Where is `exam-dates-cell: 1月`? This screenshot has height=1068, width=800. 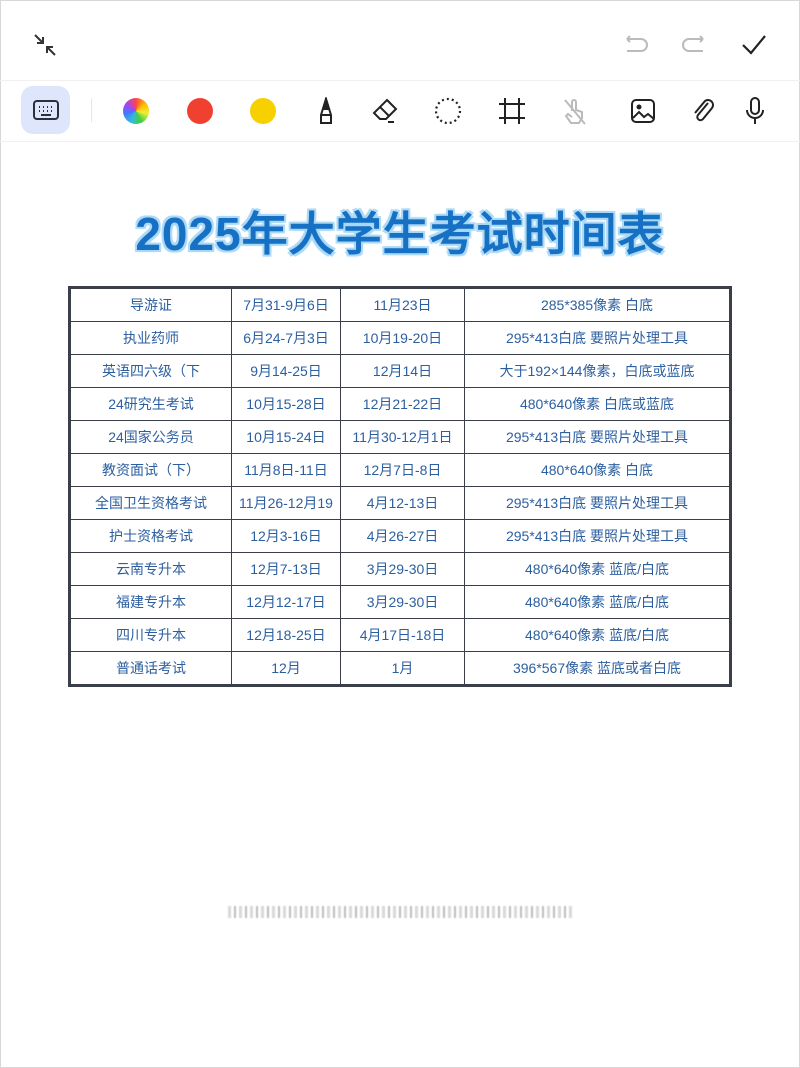 exam-dates-cell: 1月 is located at coordinates (402, 668).